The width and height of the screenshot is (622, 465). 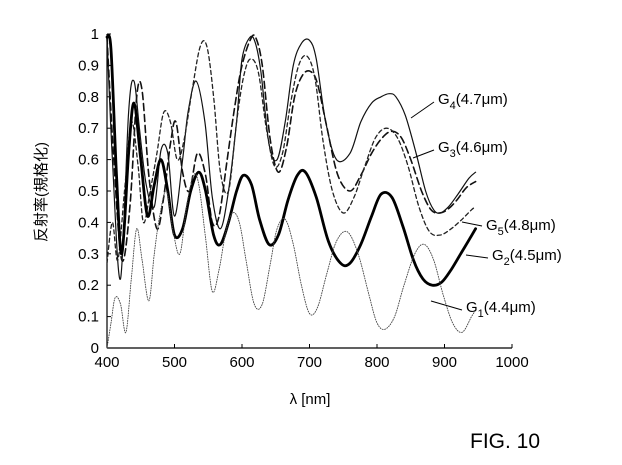 I want to click on series-label-suffix: (4.8μm), so click(x=530, y=225).